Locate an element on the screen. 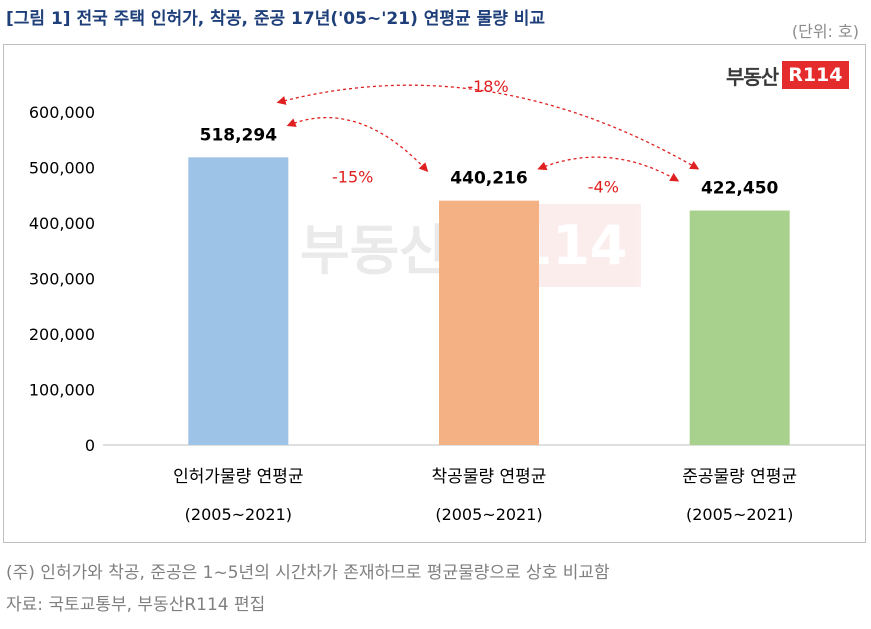  x-tick-label: 인허가물량 연평균 is located at coordinates (238, 477).